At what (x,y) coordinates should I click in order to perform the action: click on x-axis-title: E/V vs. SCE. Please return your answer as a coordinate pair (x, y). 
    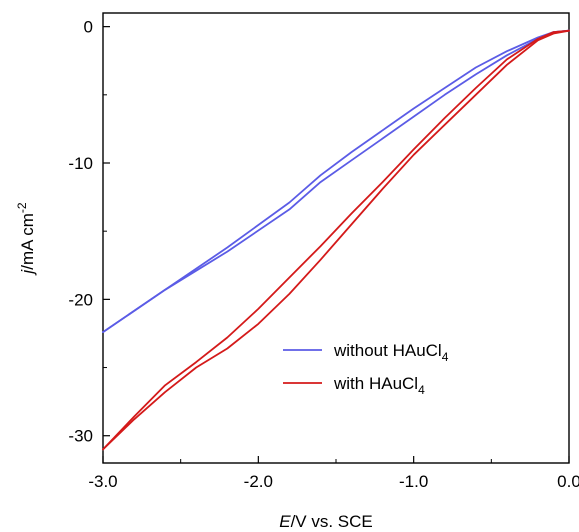
    Looking at the image, I should click on (326, 521).